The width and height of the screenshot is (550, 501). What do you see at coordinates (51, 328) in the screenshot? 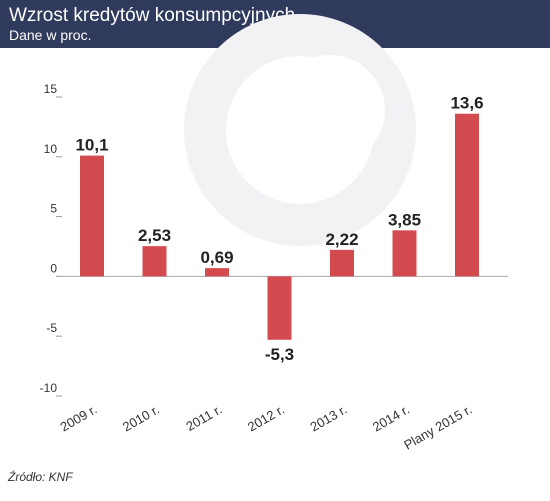
I see `y-tick-label: -5` at bounding box center [51, 328].